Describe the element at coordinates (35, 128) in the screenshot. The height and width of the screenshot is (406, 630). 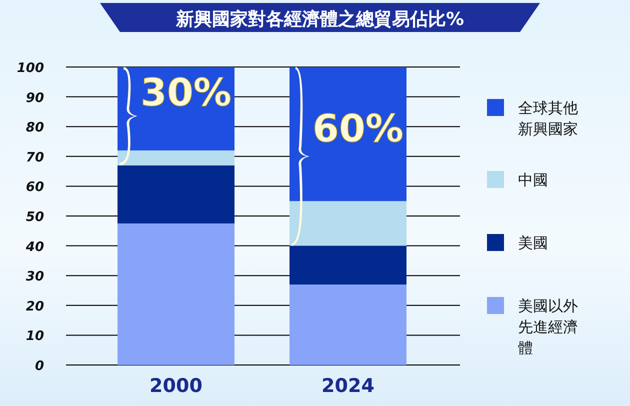
I see `y-tick-label: 80` at that location.